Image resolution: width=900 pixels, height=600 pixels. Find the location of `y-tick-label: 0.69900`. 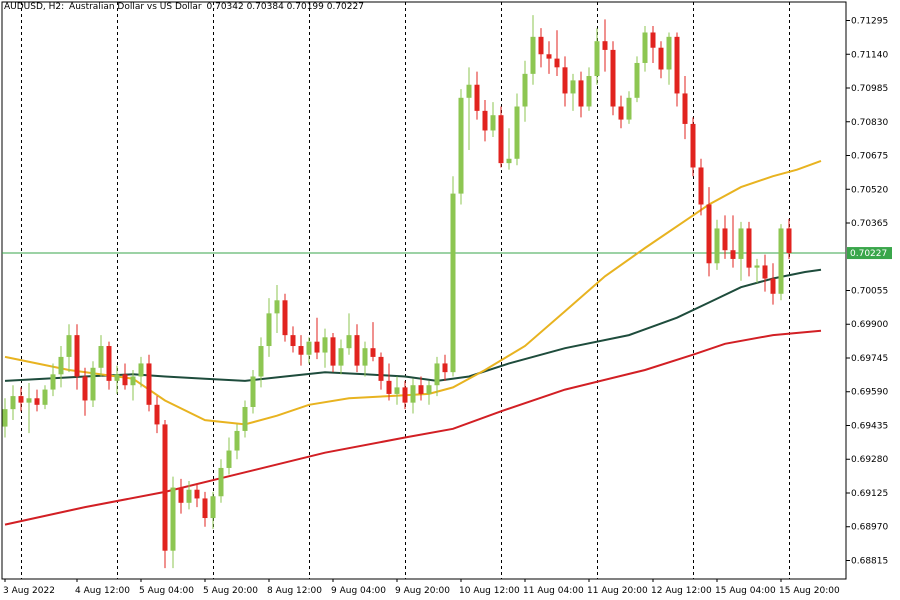

y-tick-label: 0.69900 is located at coordinates (869, 325).